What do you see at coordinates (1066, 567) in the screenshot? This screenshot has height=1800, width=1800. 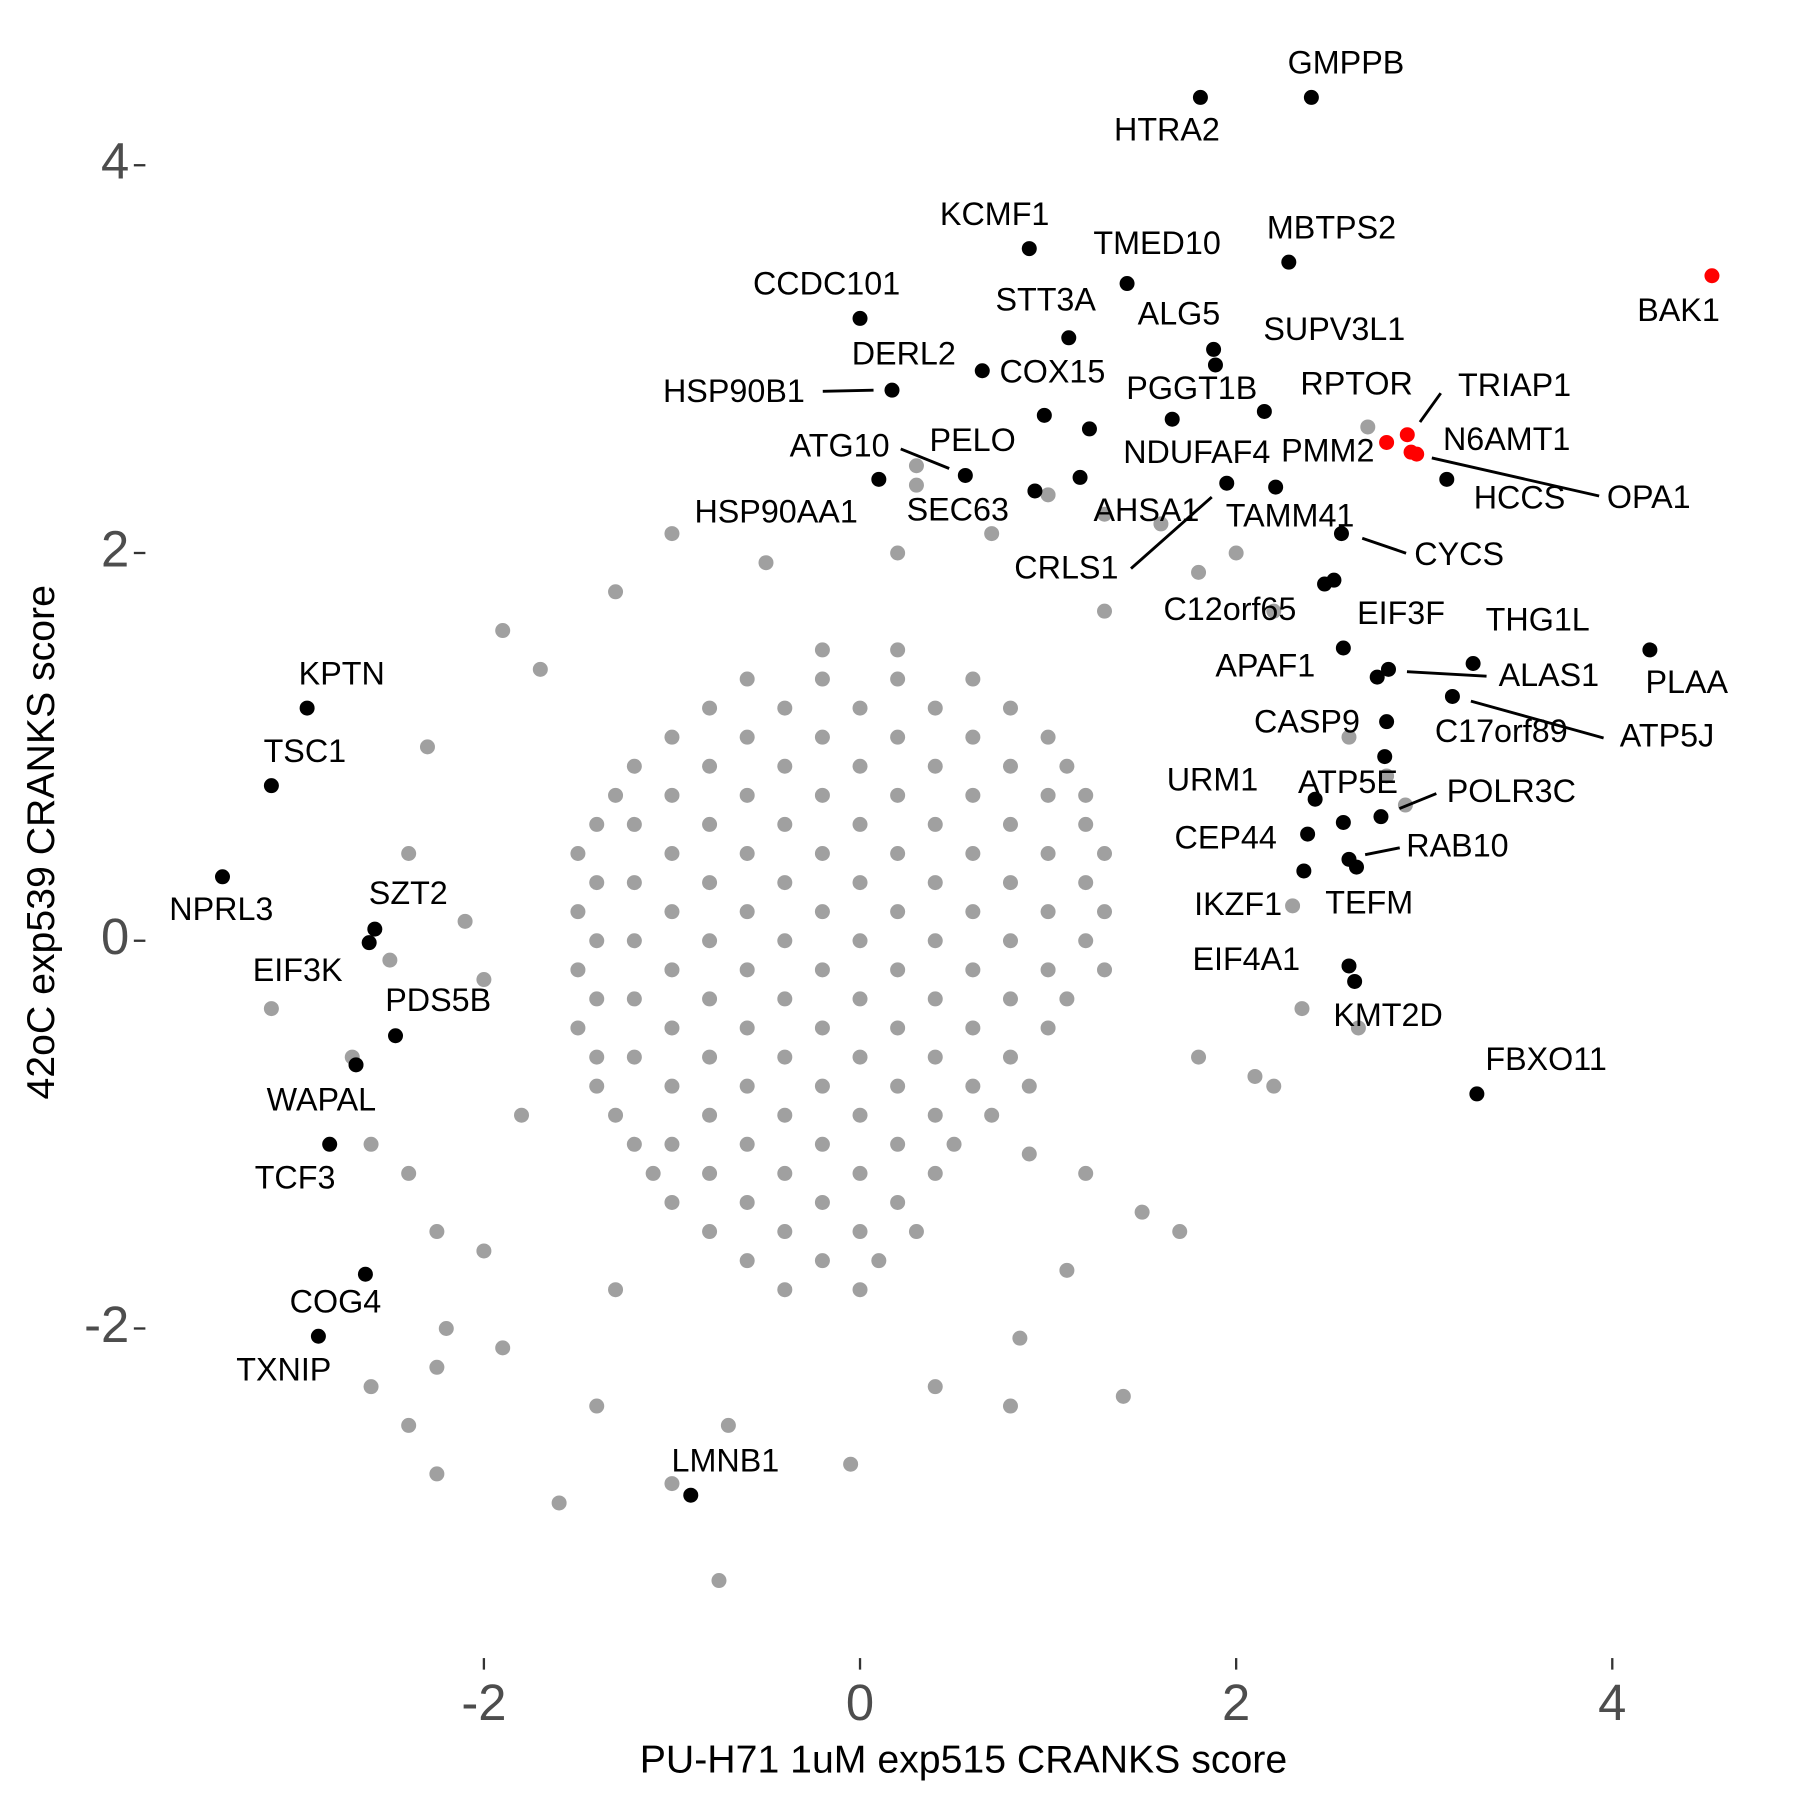 I see `point-label: CRLS1` at bounding box center [1066, 567].